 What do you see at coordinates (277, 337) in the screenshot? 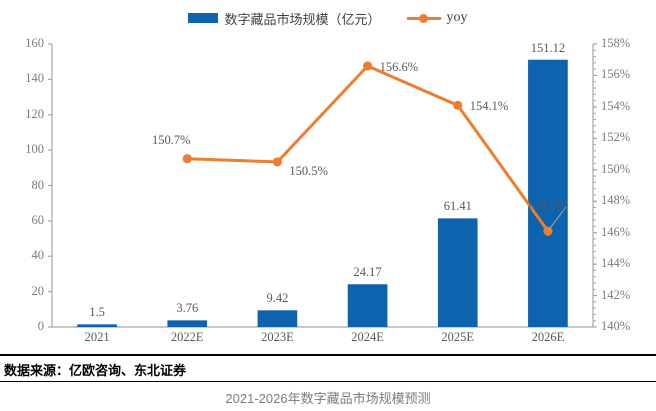
I see `x-axis-tick-label: 2023E` at bounding box center [277, 337].